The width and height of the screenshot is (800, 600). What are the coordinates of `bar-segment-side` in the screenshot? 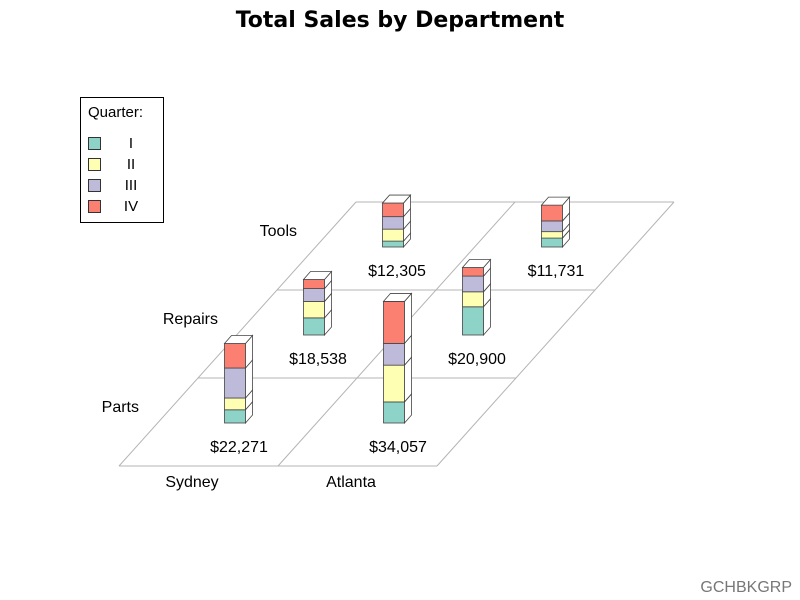 It's located at (408, 318).